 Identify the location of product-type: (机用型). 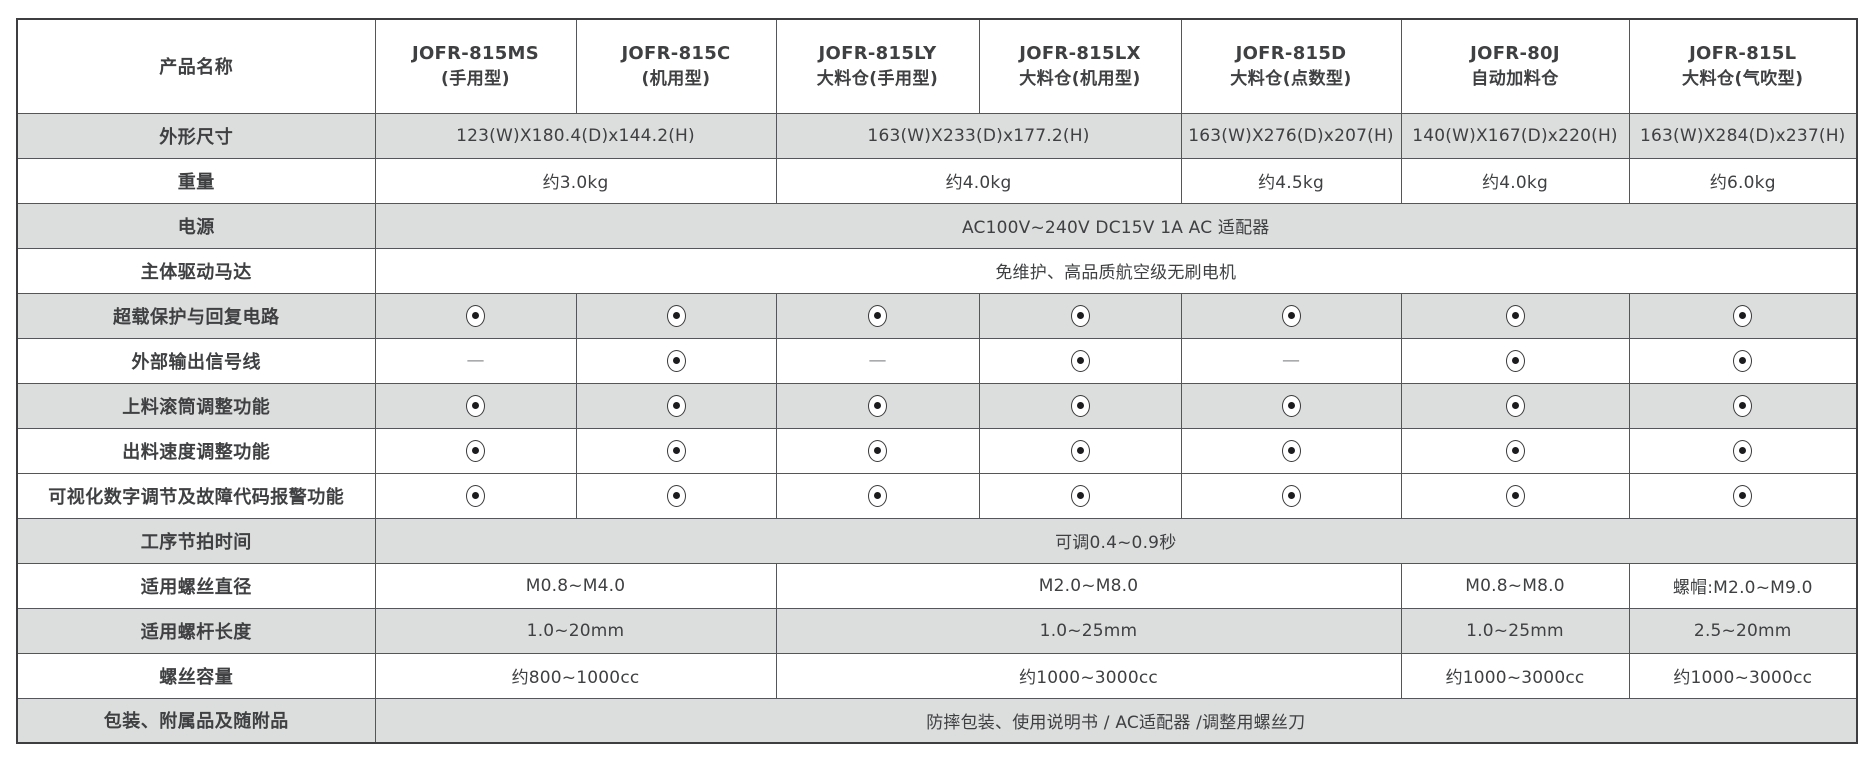
(676, 78).